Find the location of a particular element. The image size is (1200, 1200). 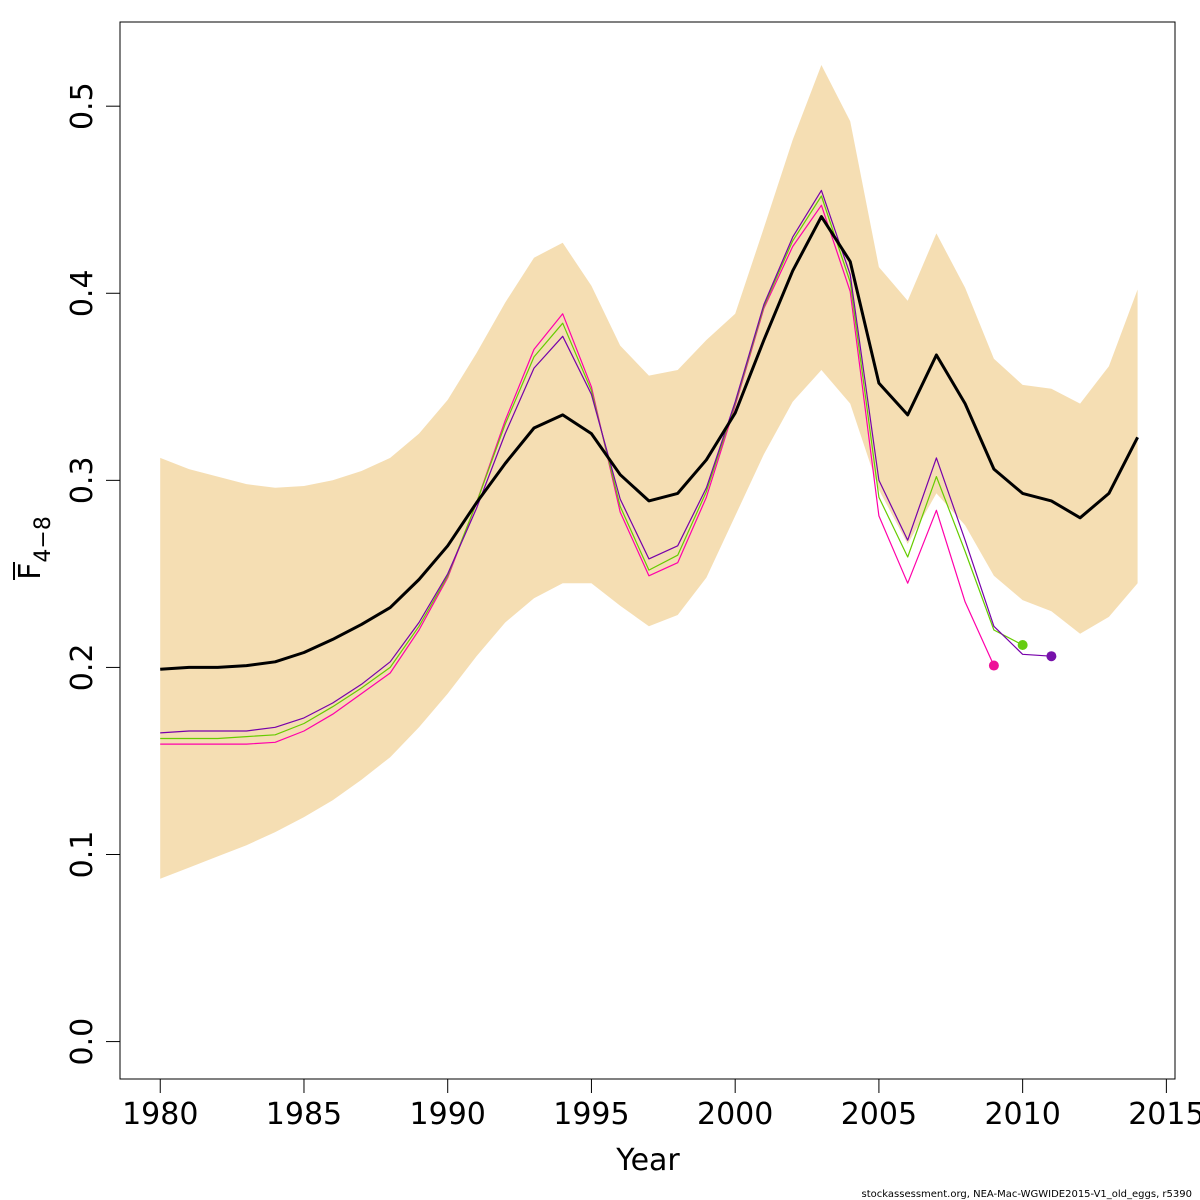

x-tick-label: 1980 is located at coordinates (160, 1114).